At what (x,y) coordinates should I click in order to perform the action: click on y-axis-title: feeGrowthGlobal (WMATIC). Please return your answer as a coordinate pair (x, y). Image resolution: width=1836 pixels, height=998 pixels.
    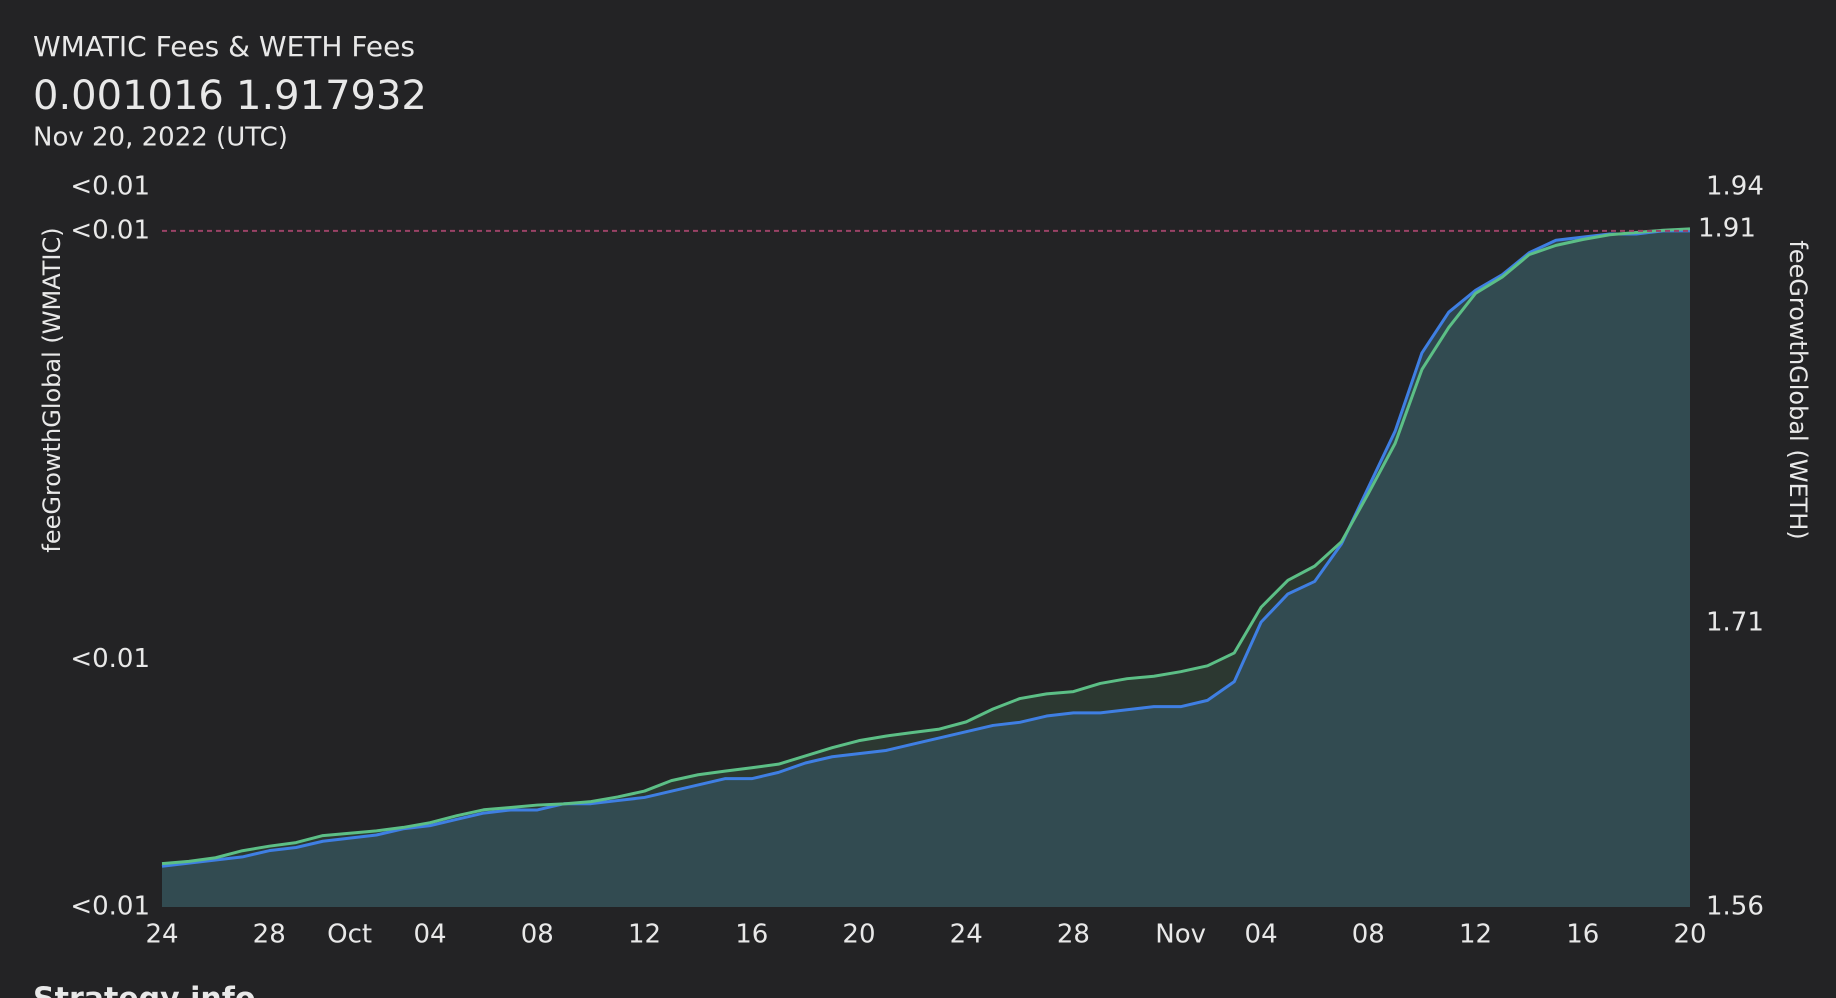
    Looking at the image, I should click on (52, 389).